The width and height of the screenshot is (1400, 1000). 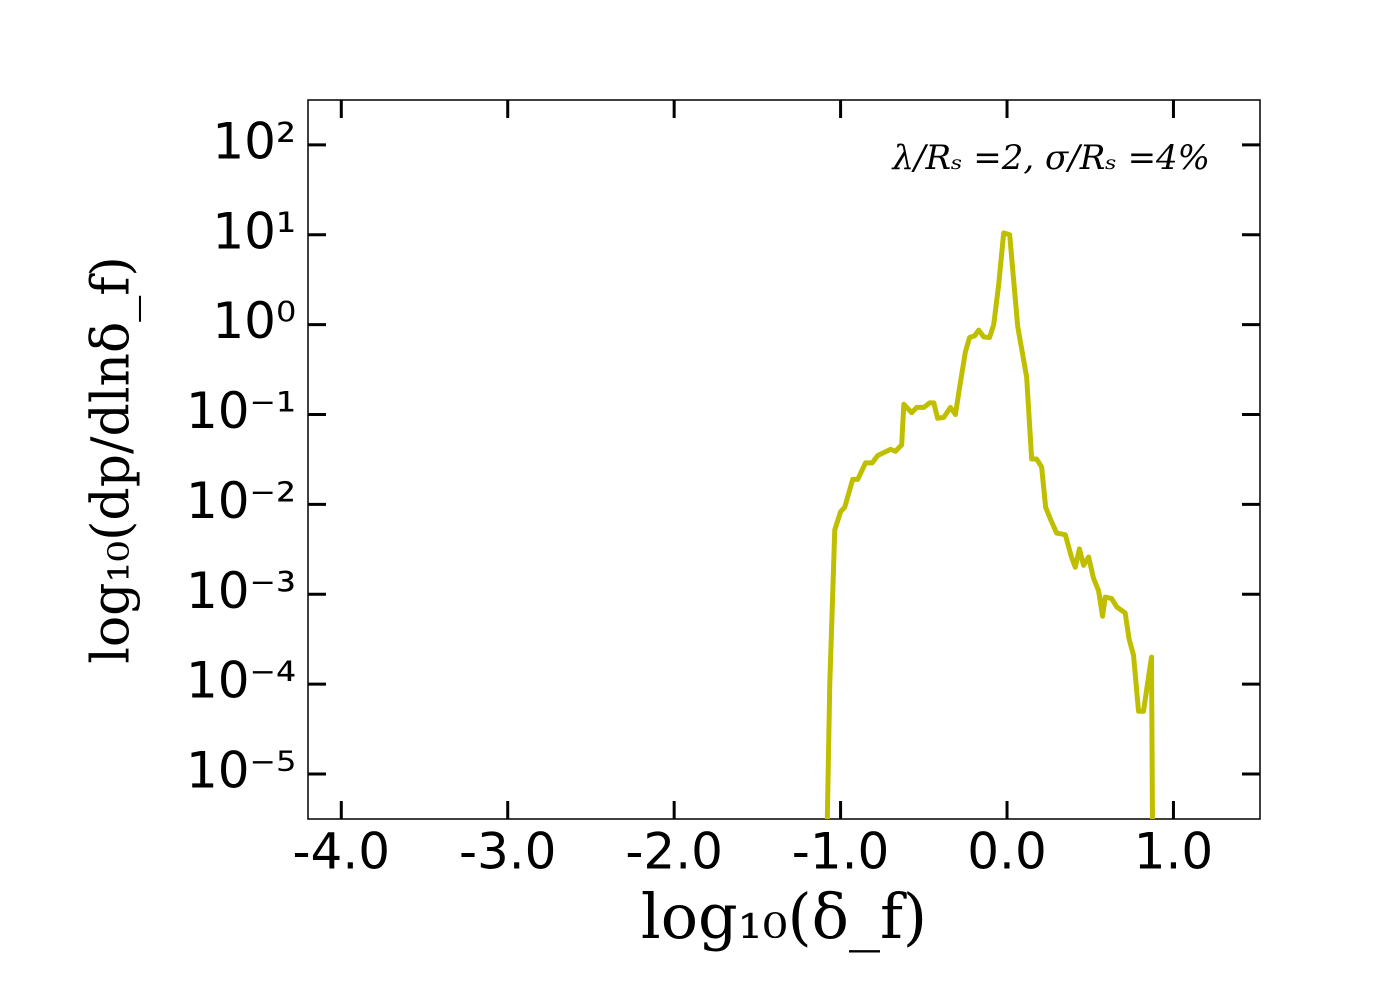 What do you see at coordinates (254, 321) in the screenshot?
I see `y-tick-label: 10⁰` at bounding box center [254, 321].